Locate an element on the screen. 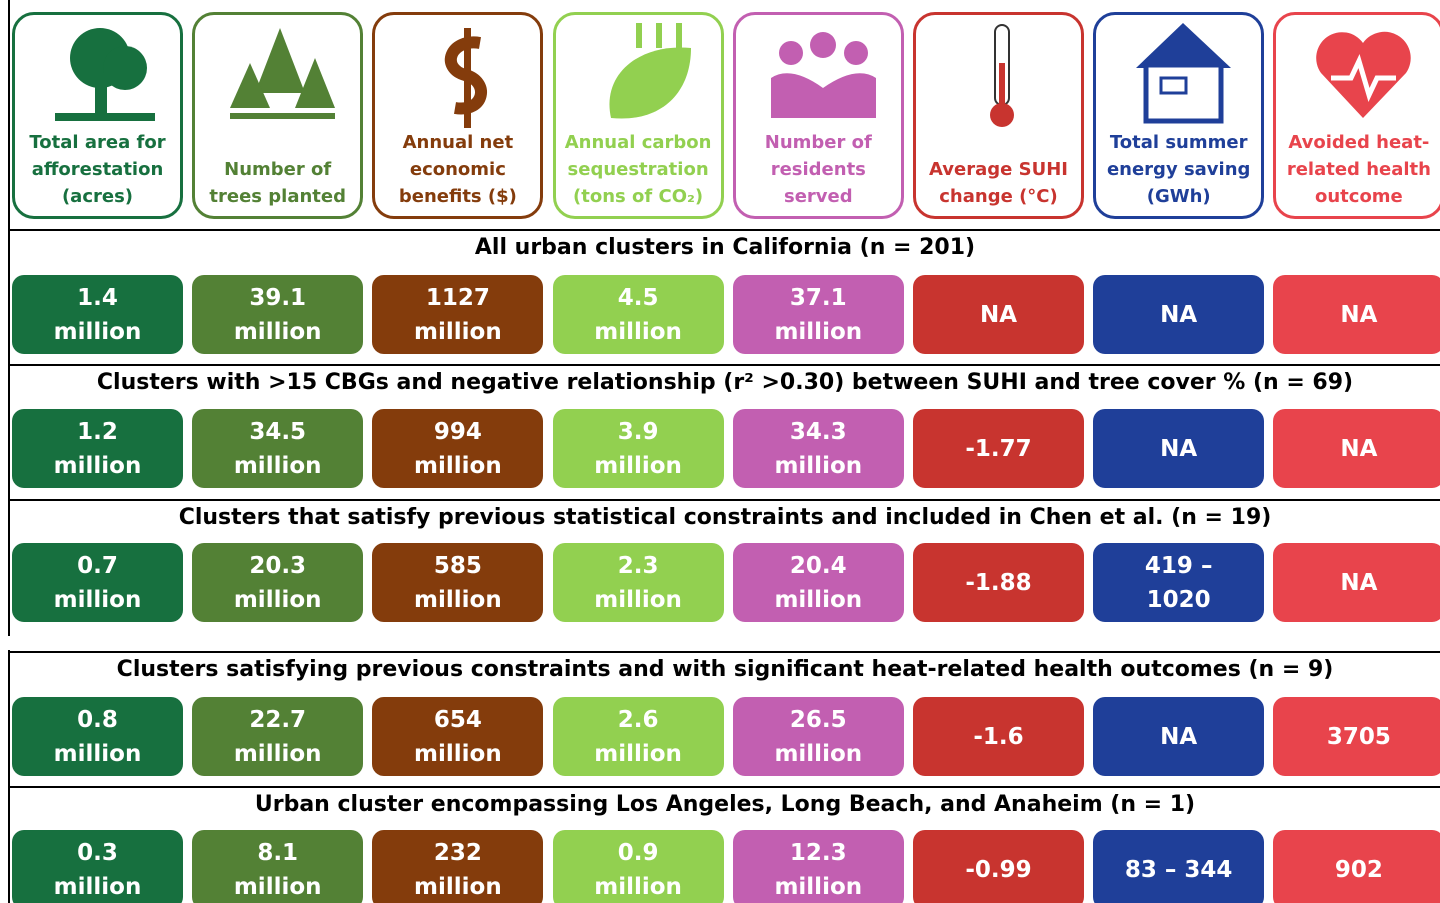 This screenshot has height=903, width=1440. value-cell: 34.5 million is located at coordinates (278, 448).